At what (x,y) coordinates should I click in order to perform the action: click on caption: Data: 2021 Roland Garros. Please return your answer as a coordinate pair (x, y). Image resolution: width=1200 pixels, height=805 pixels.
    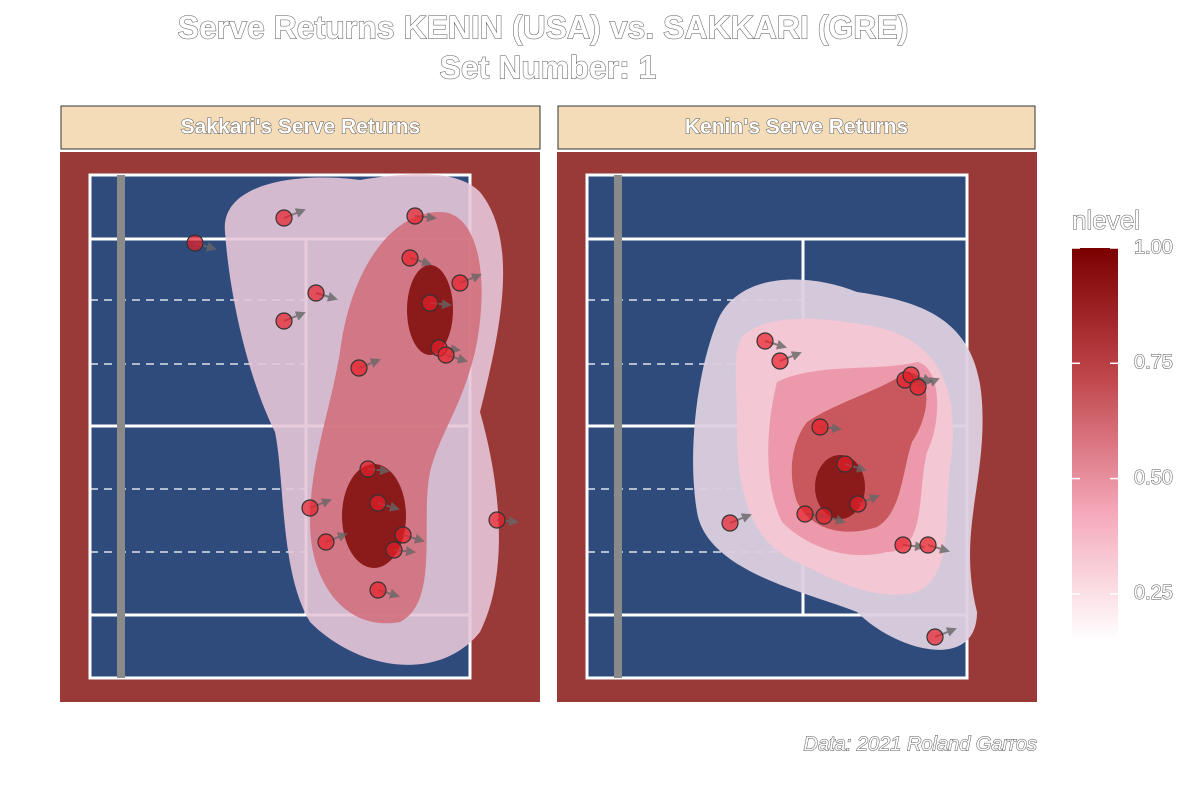
    Looking at the image, I should click on (920, 744).